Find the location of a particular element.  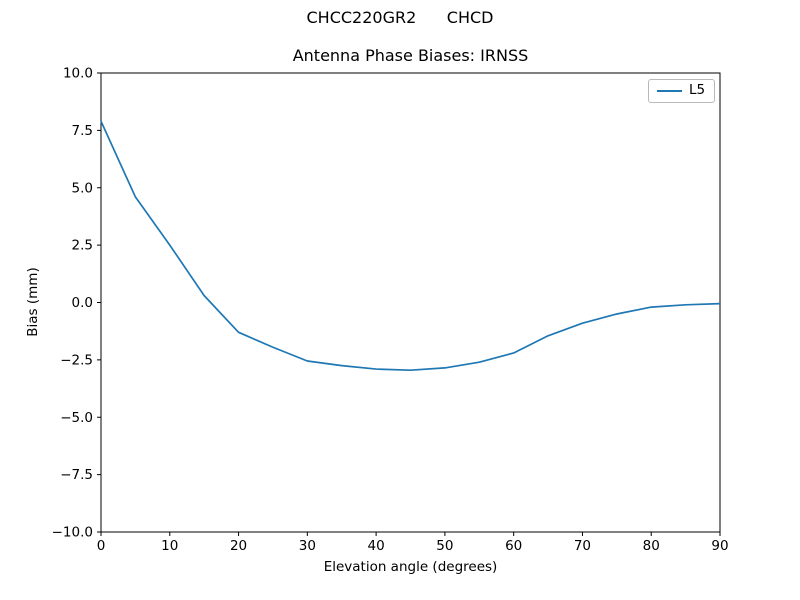

x-tick-label: 90 is located at coordinates (719, 546).